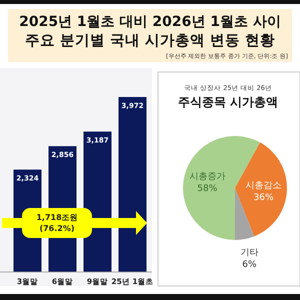 Image resolution: width=300 pixels, height=300 pixels. What do you see at coordinates (150, 22) in the screenshot?
I see `chart-title: 2025년 1월초 대비 2026년 1월초 사이` at bounding box center [150, 22].